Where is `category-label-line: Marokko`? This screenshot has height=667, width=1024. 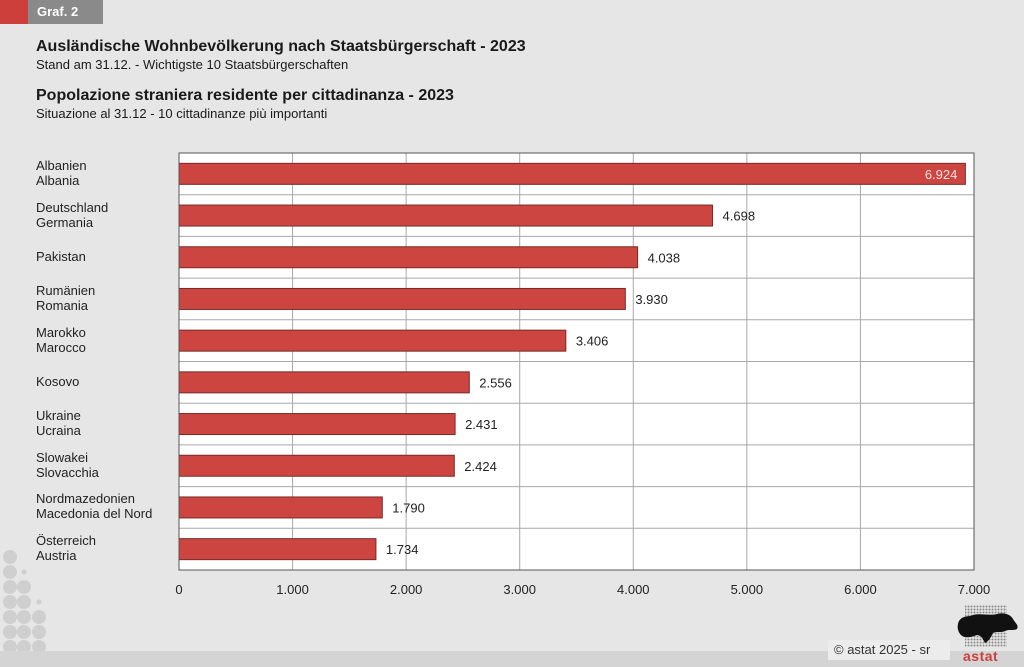 category-label-line: Marokko is located at coordinates (61, 332).